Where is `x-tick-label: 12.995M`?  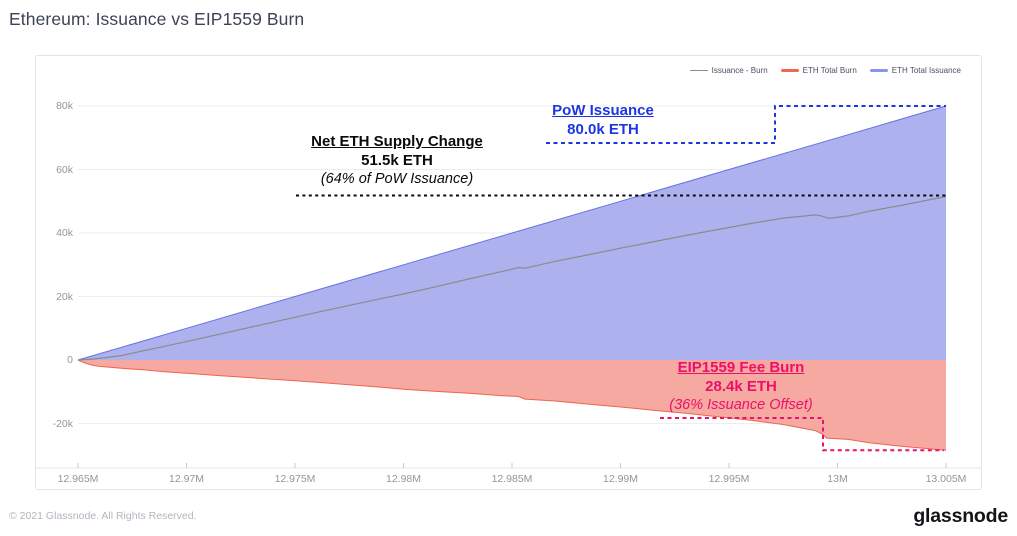
x-tick-label: 12.995M is located at coordinates (729, 479).